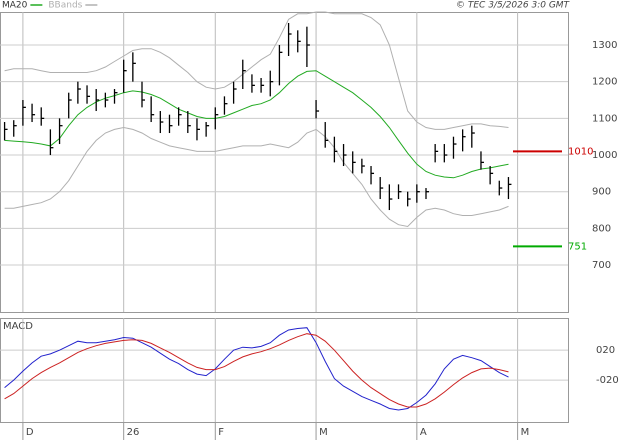 Image resolution: width=627 pixels, height=440 pixels. I want to click on y-tick-label: 1100, so click(604, 118).